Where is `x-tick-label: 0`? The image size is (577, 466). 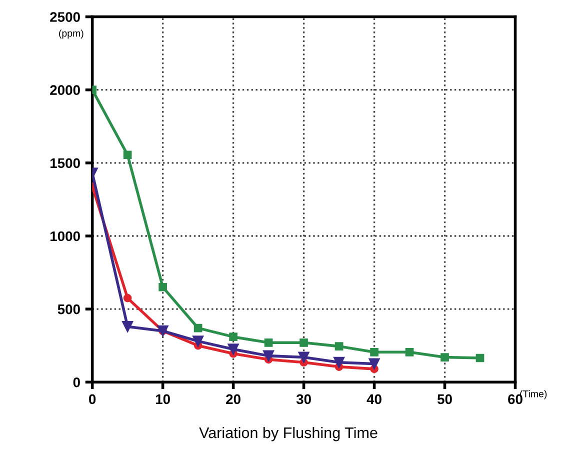 x-tick-label: 0 is located at coordinates (92, 399).